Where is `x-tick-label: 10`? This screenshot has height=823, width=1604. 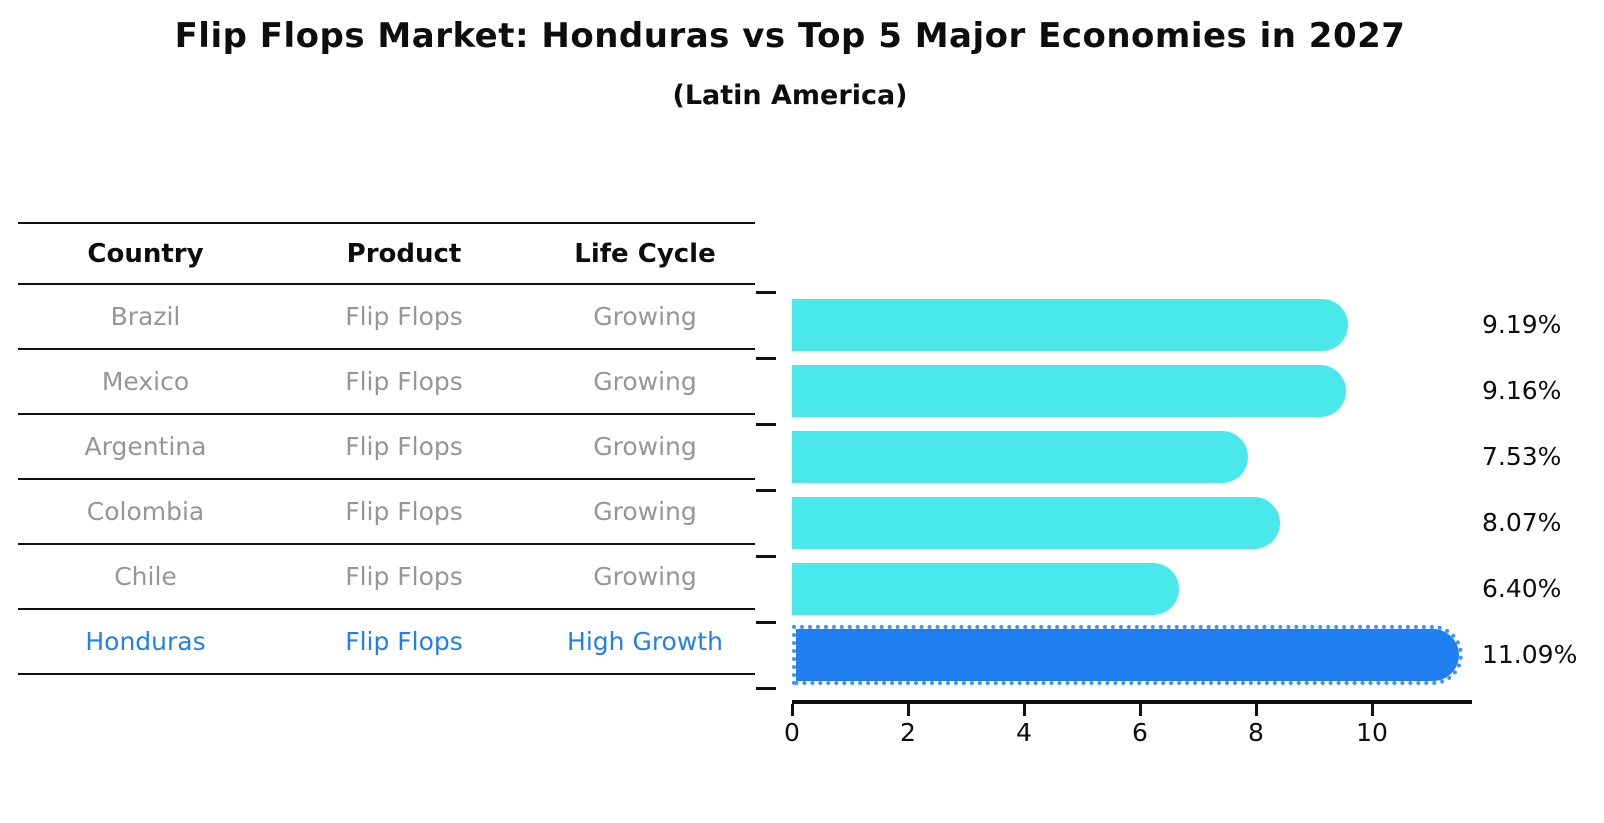 x-tick-label: 10 is located at coordinates (1372, 732).